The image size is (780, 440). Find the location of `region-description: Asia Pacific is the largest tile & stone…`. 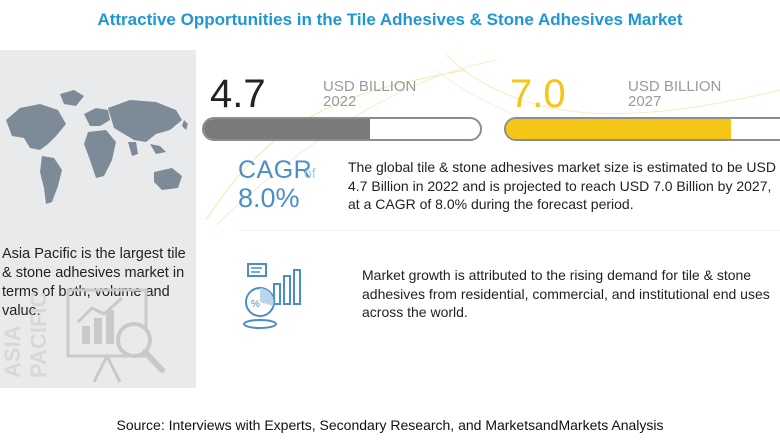

region-description: Asia Pacific is the largest tile & stone… is located at coordinates (94, 282).